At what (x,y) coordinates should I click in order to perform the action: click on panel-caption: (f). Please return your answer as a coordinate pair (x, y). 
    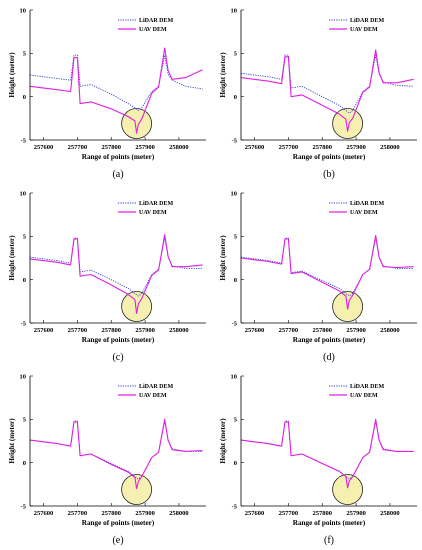
    Looking at the image, I should click on (329, 540).